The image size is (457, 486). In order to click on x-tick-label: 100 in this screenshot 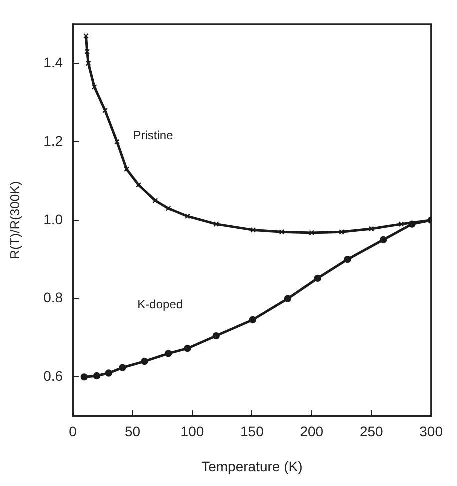, I will do `click(192, 432)`.